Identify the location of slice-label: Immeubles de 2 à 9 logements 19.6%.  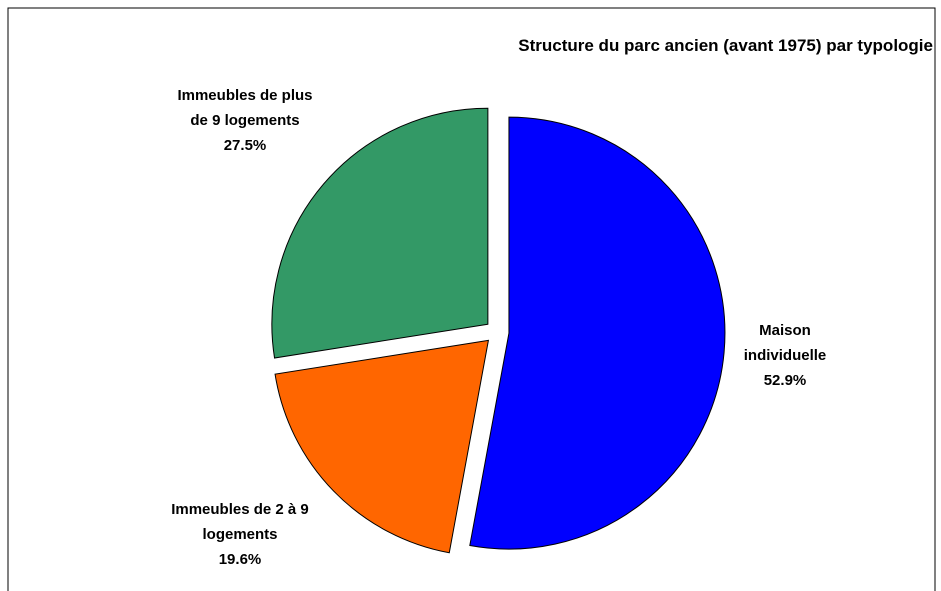
(240, 534).